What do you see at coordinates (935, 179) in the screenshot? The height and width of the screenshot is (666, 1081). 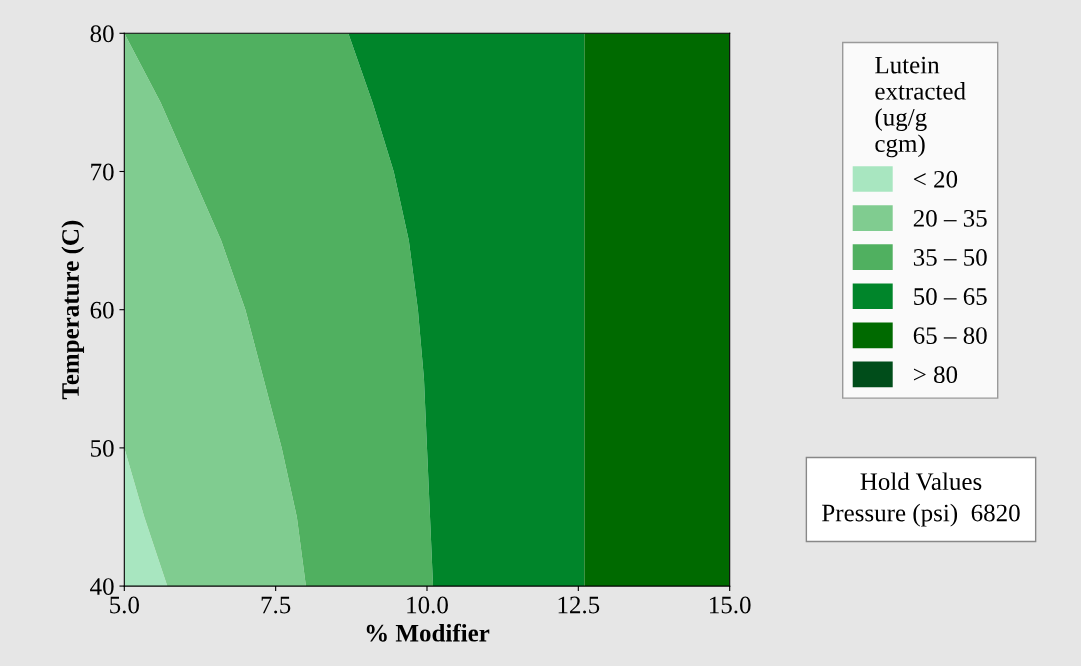 I see `legend-label: < 20` at bounding box center [935, 179].